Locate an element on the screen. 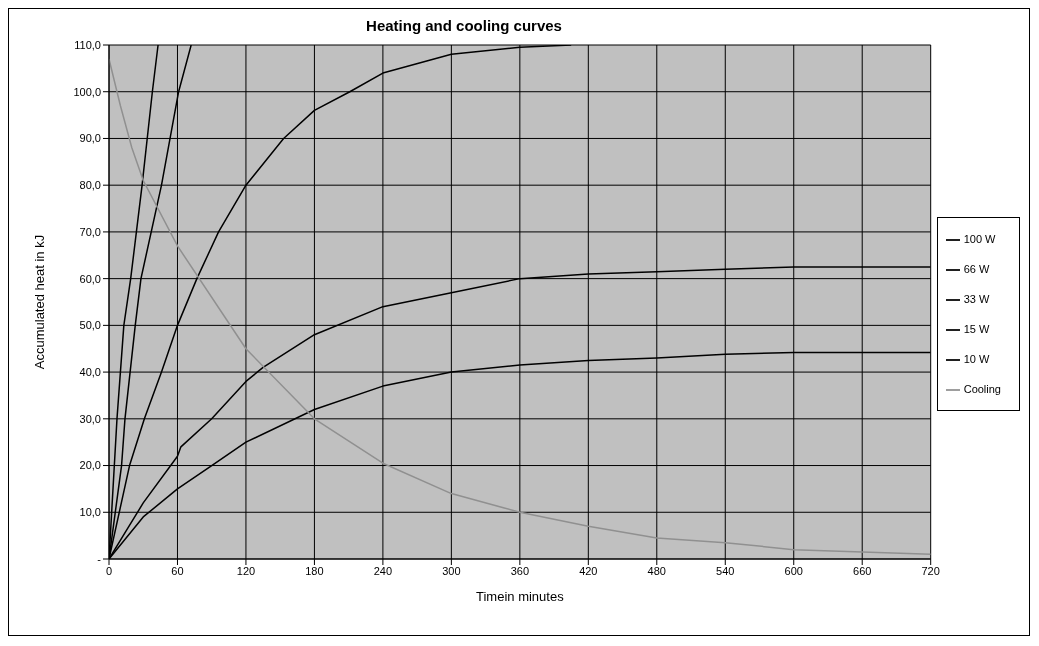  y-tick-label: 70,0 is located at coordinates (90, 231).